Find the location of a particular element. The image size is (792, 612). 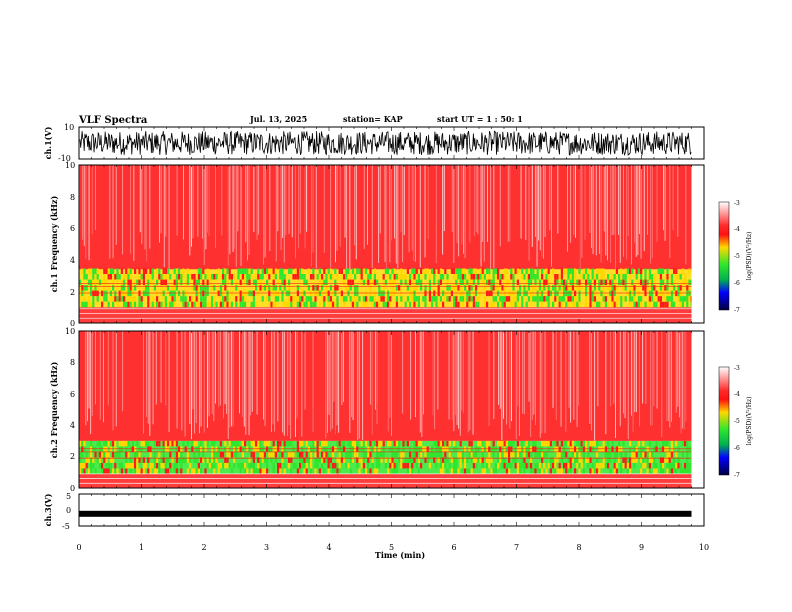

xtick-7: 7 is located at coordinates (516, 547).